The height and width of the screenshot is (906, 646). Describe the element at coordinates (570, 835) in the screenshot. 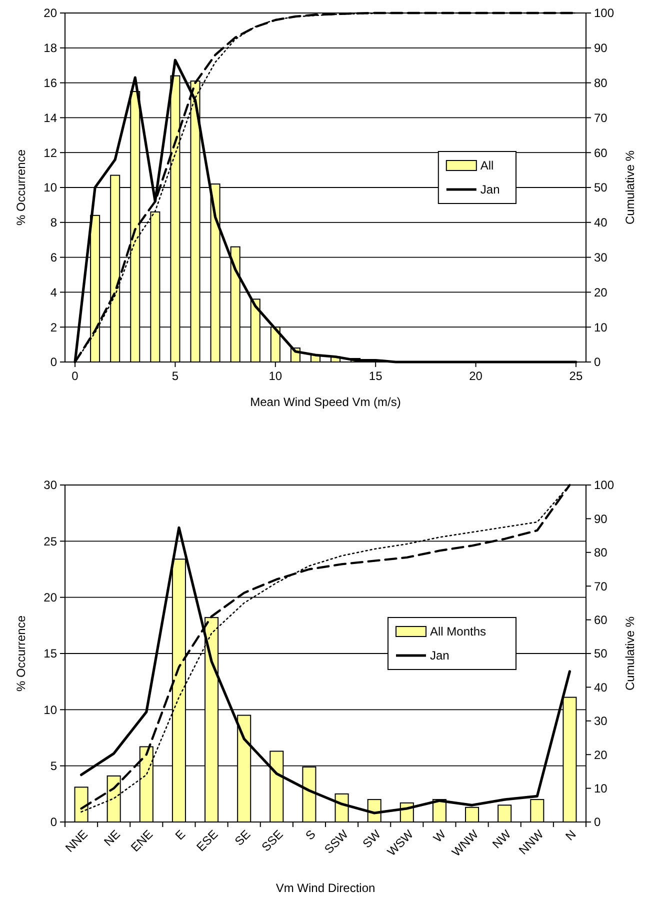

I see `x-tick-label: N` at that location.